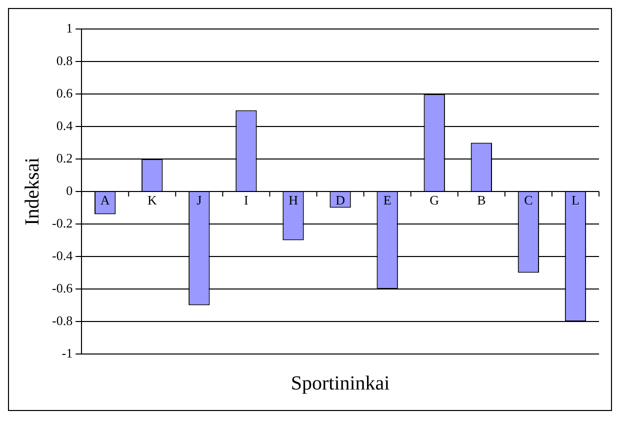 This screenshot has width=622, height=421. What do you see at coordinates (481, 200) in the screenshot?
I see `x-tick-label: B` at bounding box center [481, 200].